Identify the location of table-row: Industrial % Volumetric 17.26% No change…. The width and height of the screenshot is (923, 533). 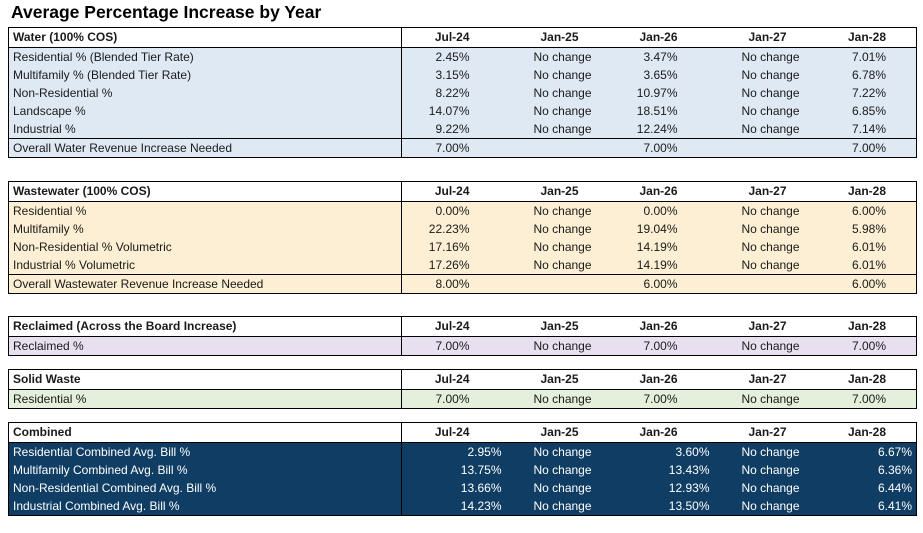
(462, 265).